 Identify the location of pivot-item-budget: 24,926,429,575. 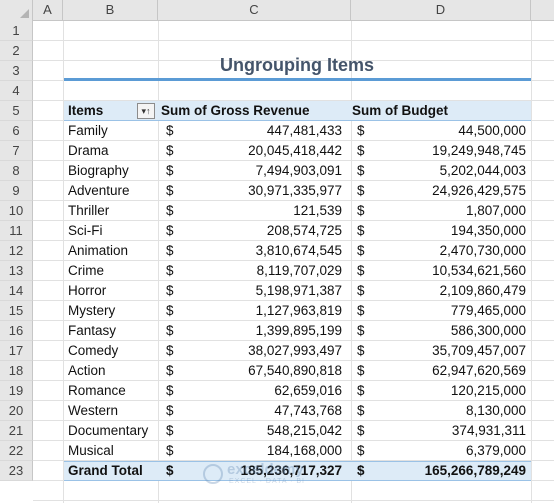
(479, 190).